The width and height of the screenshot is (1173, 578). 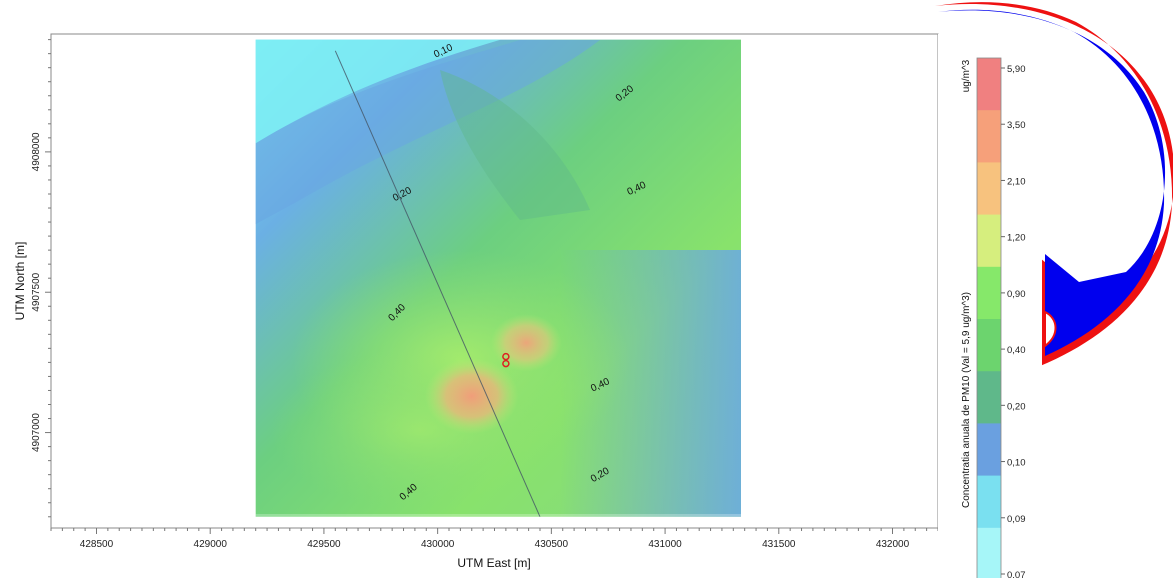 I want to click on dispersion-line, so click(x=437, y=283).